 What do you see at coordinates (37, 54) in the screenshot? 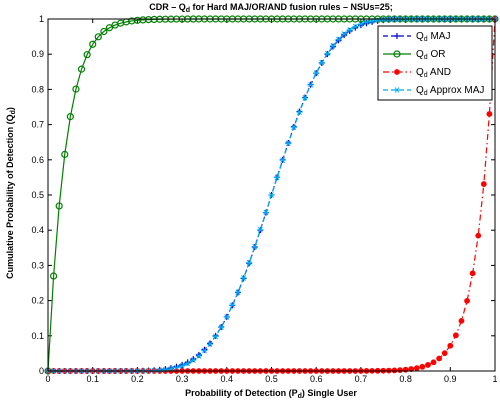
I see `y-tick-label: 0.9` at bounding box center [37, 54].